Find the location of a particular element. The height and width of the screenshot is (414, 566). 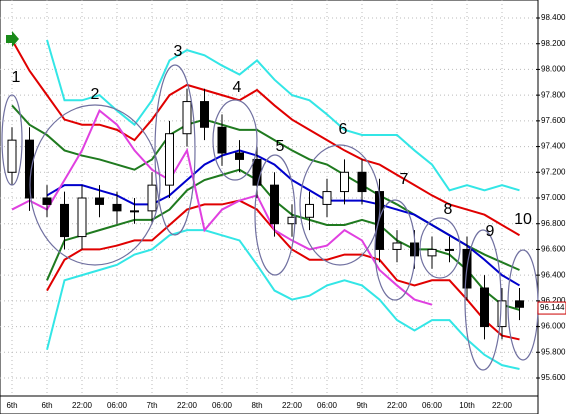

y-tick-label: 96.000 is located at coordinates (553, 326).